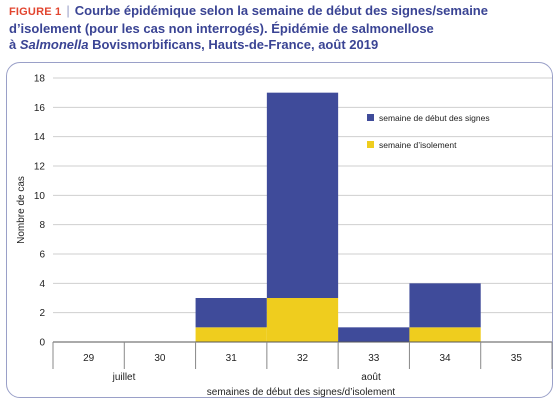  I want to click on y-tick-label: 18, so click(40, 79).